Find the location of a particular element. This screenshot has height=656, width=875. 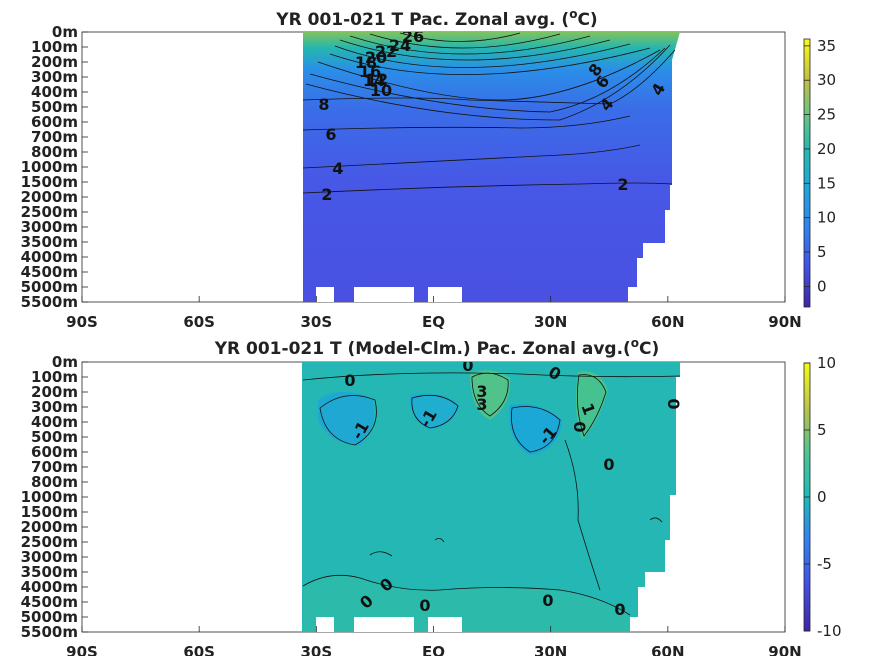

y-tick-label: 800m is located at coordinates (54, 482).